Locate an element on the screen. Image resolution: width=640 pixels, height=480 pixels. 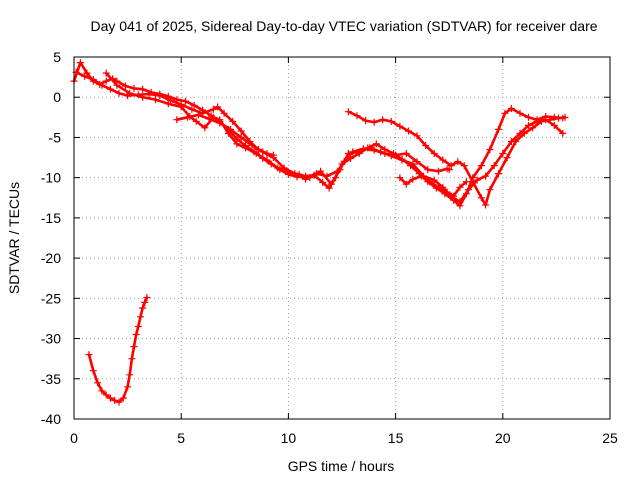
y-axis-label: SDTVAR / TECUs is located at coordinates (14, 238).